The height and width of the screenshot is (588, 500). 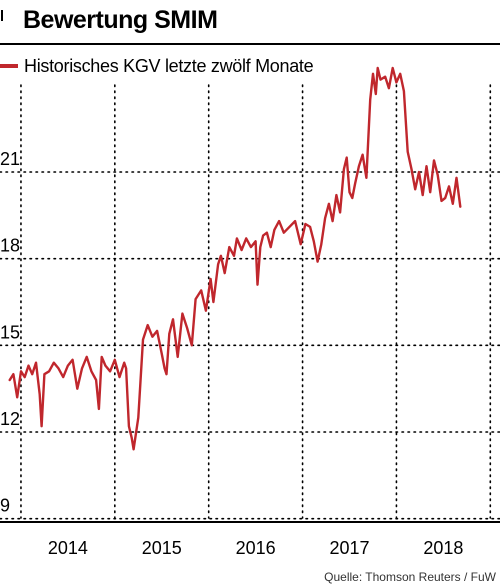 I want to click on x-tick-label-2016: 2016, so click(x=256, y=548).